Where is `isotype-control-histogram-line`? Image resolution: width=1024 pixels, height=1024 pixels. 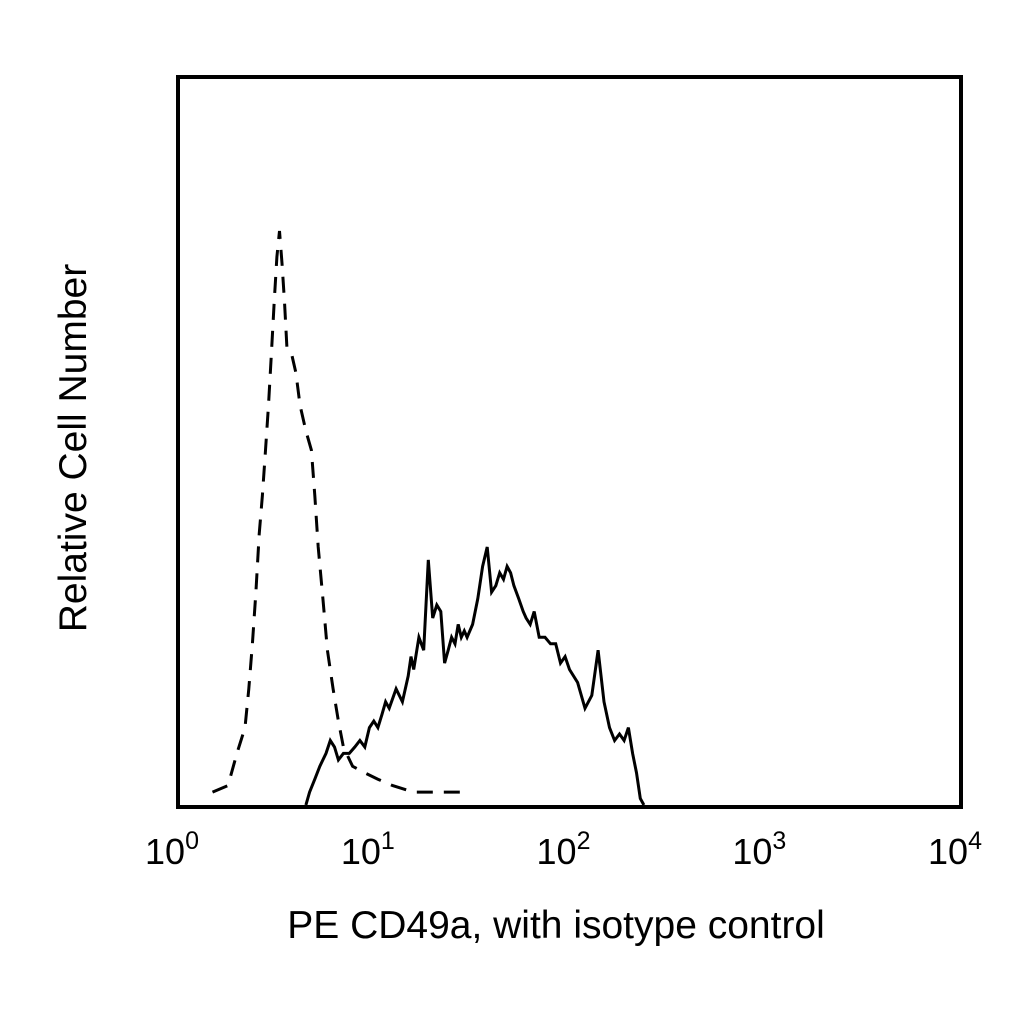 isotype-control-histogram-line is located at coordinates (339, 512).